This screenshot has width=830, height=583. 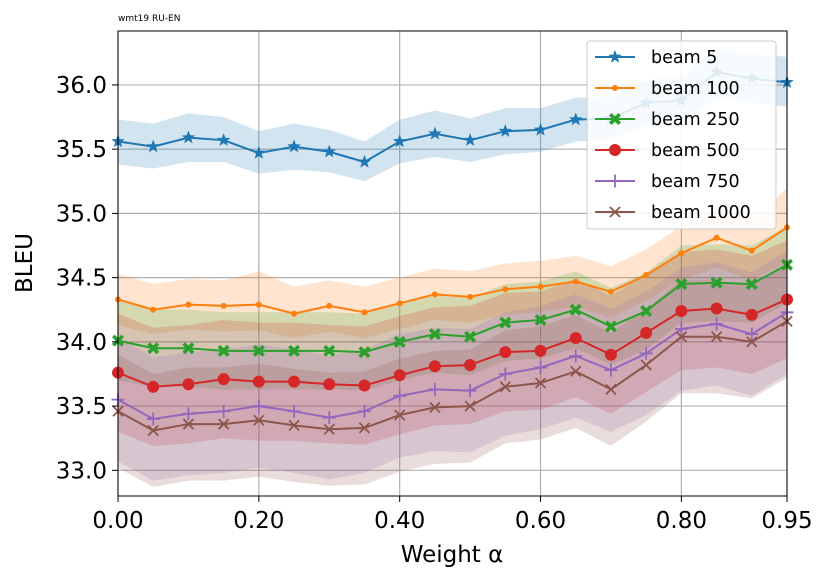 I want to click on x-tick-label: 0.20, so click(x=258, y=521).